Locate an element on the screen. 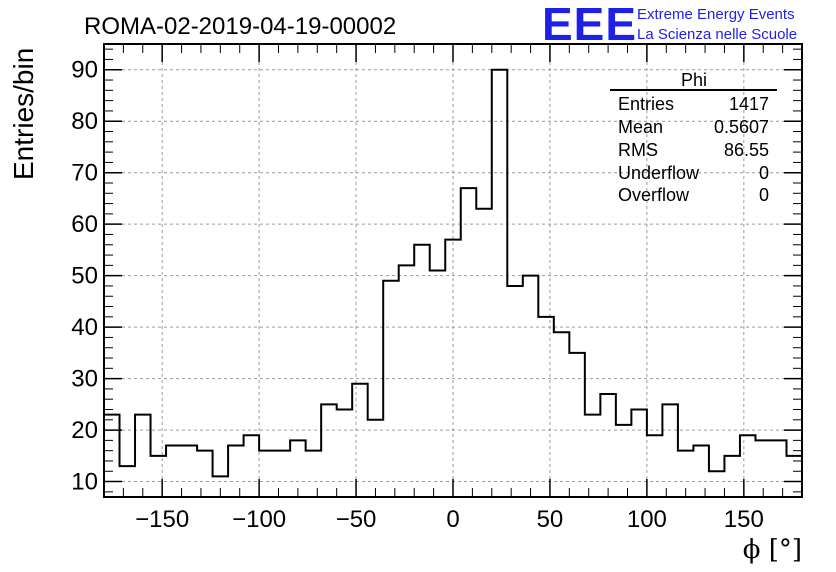 The width and height of the screenshot is (836, 572). stats-value-entries: 1417 is located at coordinates (749, 104).